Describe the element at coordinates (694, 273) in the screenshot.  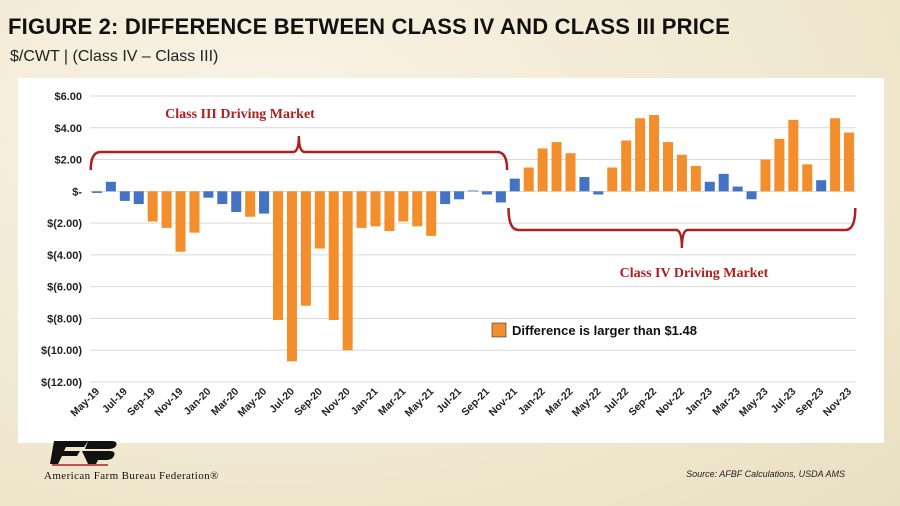
I see `annotation-label: Class IV Driving Market` at that location.